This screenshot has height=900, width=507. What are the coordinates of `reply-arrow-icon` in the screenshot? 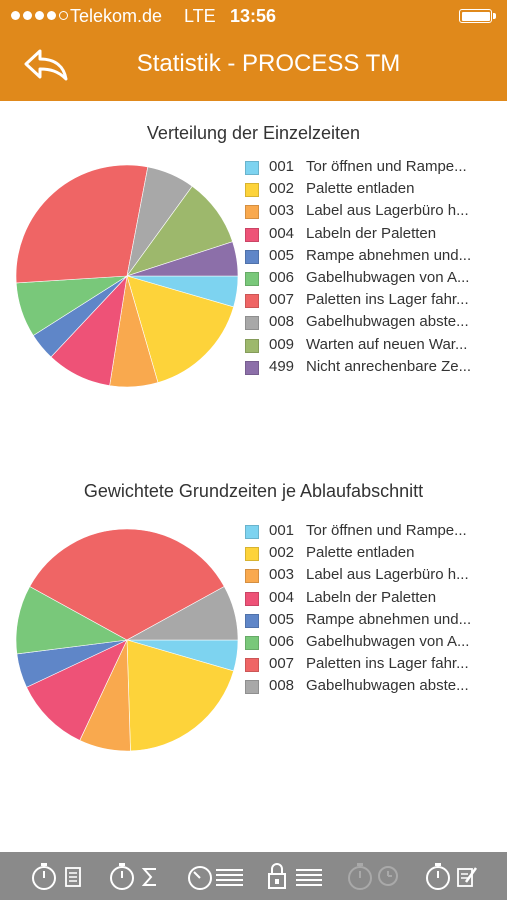 It's located at (46, 65).